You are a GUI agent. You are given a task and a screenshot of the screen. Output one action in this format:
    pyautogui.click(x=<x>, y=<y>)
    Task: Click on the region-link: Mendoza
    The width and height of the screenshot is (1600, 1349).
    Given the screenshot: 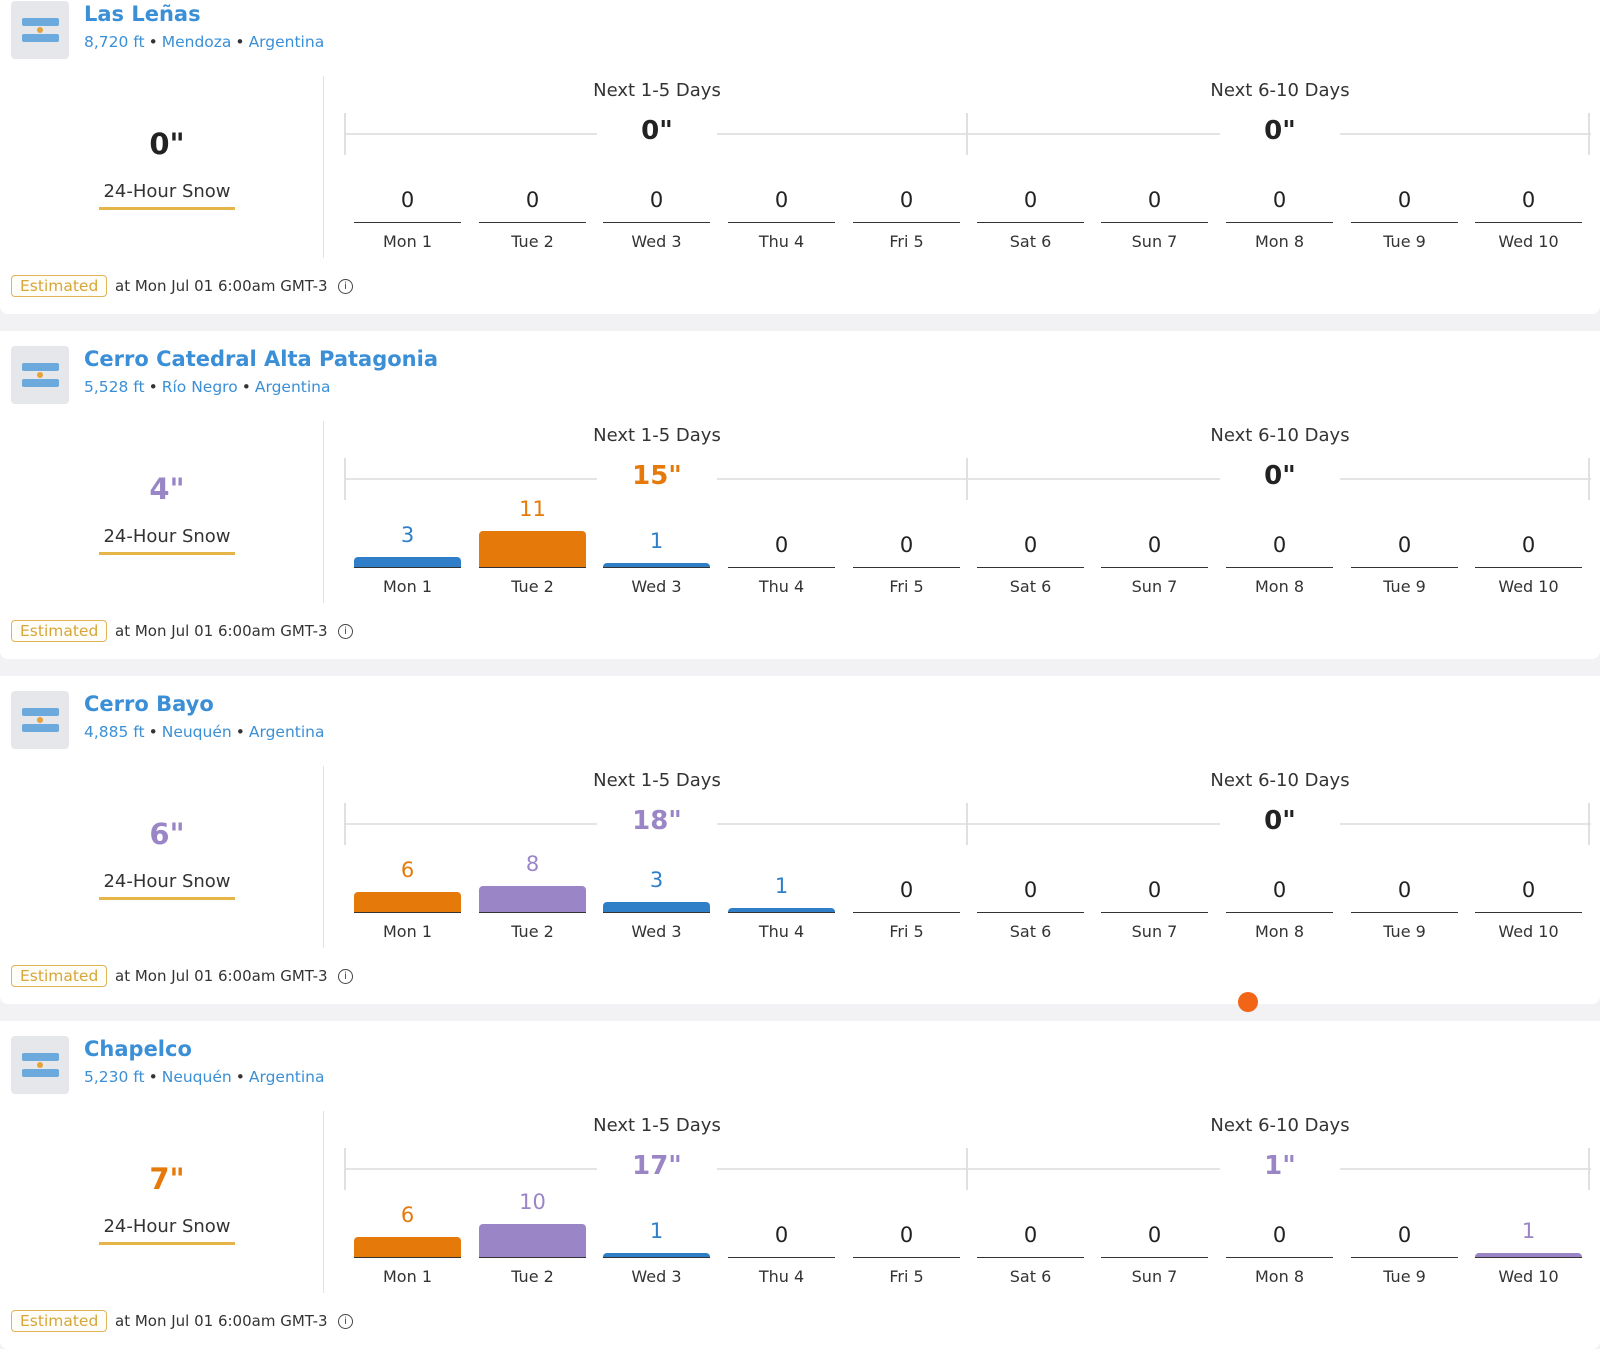 What is the action you would take?
    pyautogui.click(x=196, y=42)
    